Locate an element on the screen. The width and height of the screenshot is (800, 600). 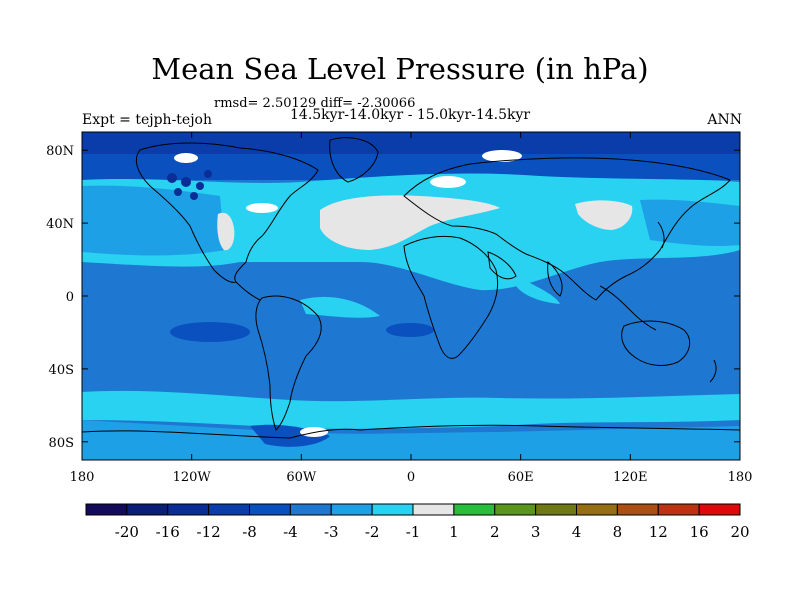
africa-outline is located at coordinates (451, 297).